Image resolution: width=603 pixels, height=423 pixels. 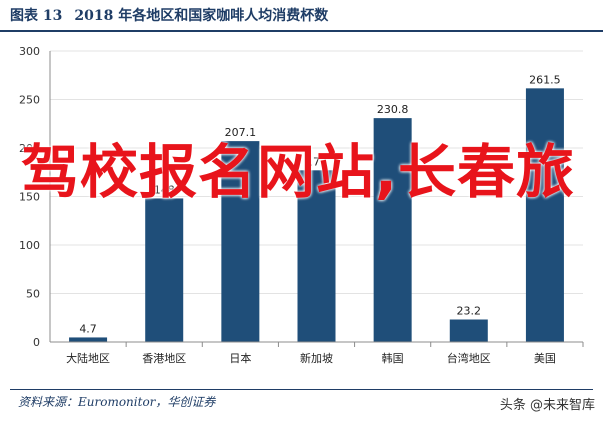 What do you see at coordinates (36, 16) in the screenshot?
I see `figure-label: 图表 13` at bounding box center [36, 16].